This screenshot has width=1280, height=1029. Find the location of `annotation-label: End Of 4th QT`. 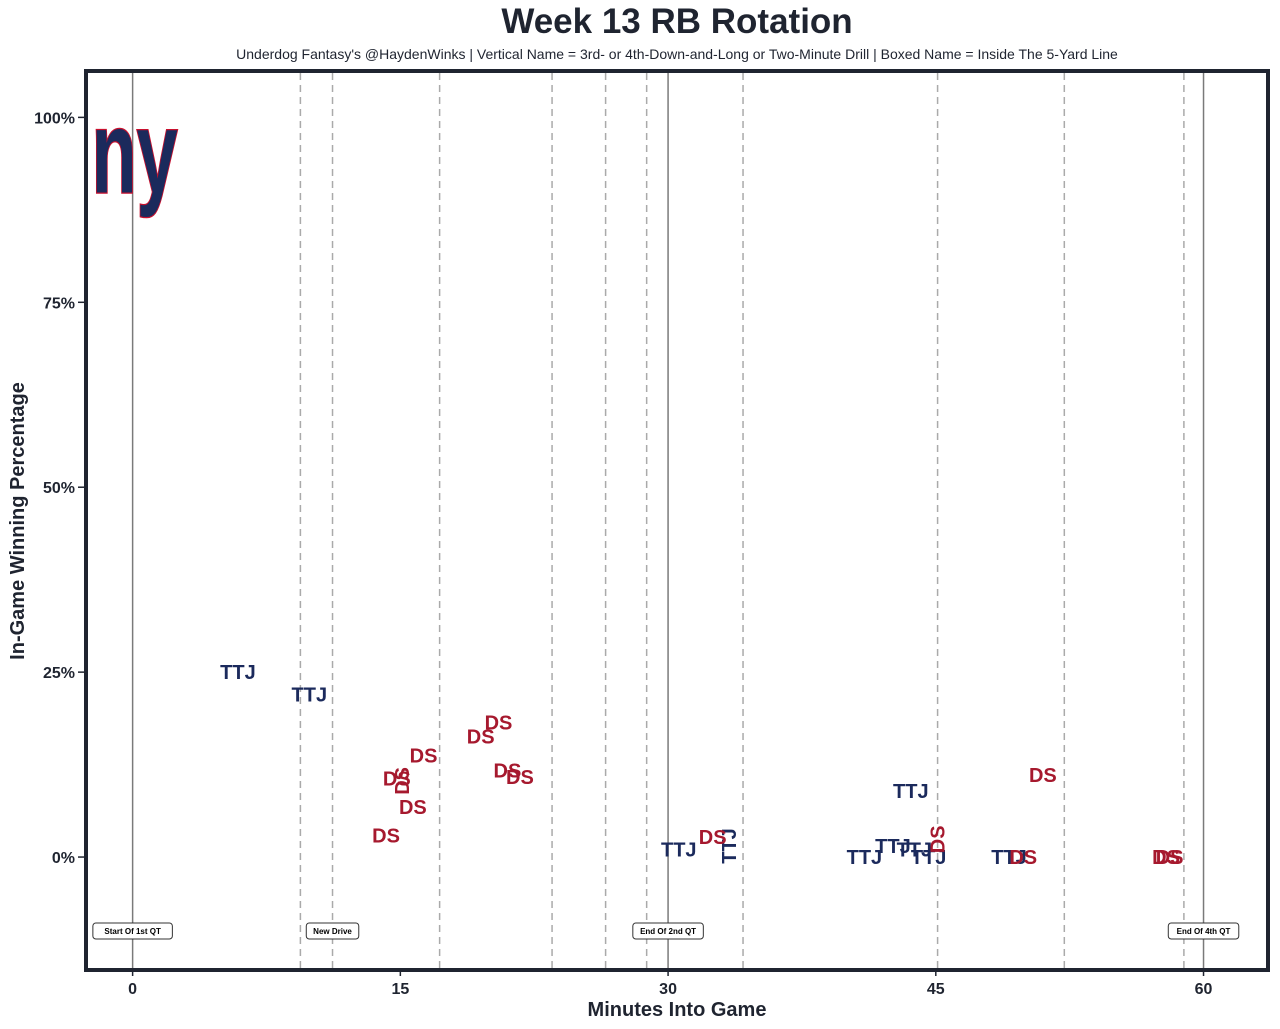

annotation-label: End Of 4th QT is located at coordinates (1203, 931).